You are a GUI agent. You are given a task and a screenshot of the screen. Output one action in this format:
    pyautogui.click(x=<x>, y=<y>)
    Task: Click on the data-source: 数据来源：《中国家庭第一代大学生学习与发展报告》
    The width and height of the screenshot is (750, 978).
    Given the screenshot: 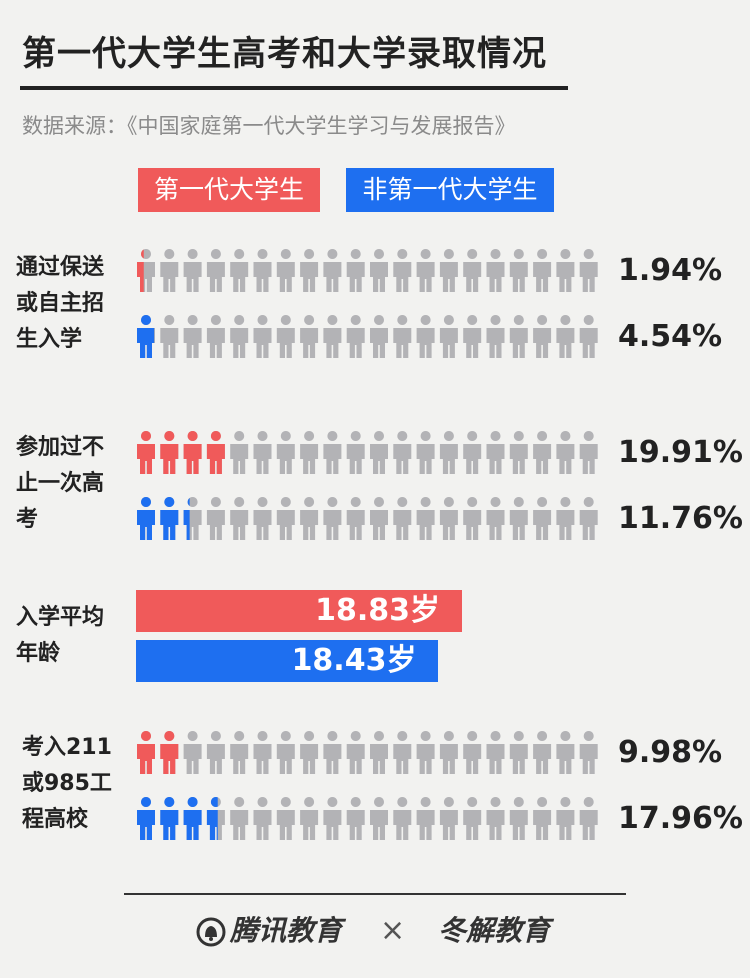 What is the action you would take?
    pyautogui.click(x=269, y=126)
    